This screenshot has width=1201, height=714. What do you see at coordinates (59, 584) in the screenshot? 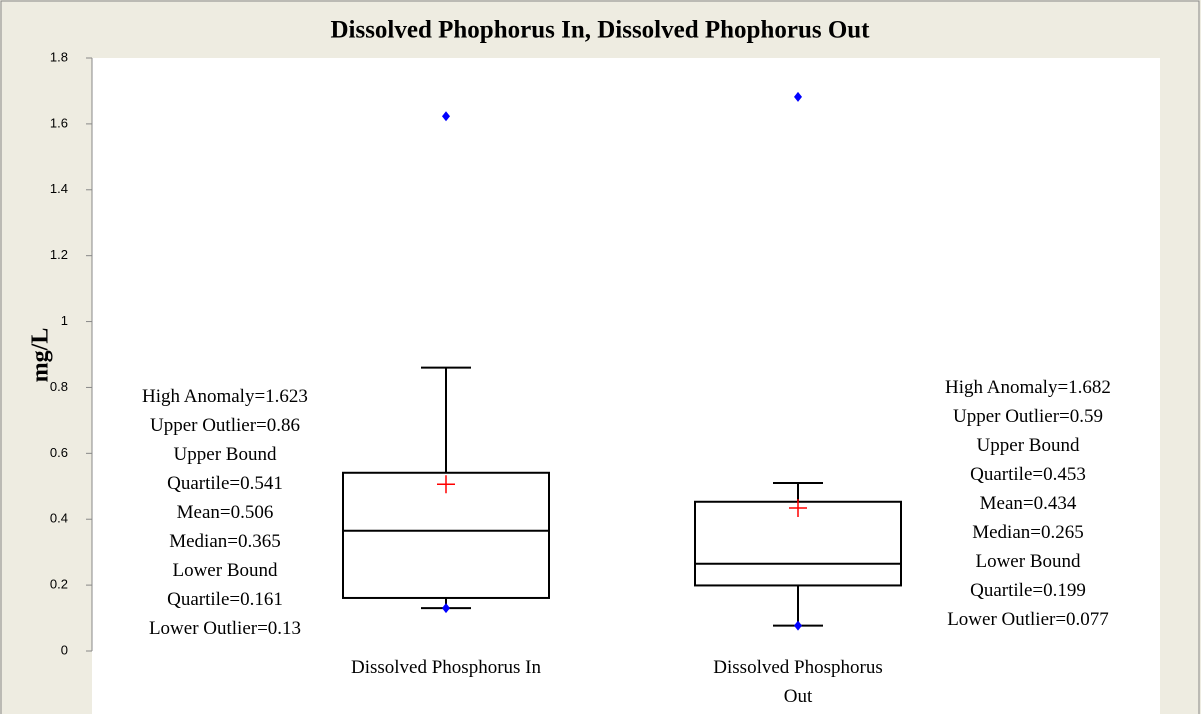
I see `y-tick-label: 0.2` at bounding box center [59, 584].